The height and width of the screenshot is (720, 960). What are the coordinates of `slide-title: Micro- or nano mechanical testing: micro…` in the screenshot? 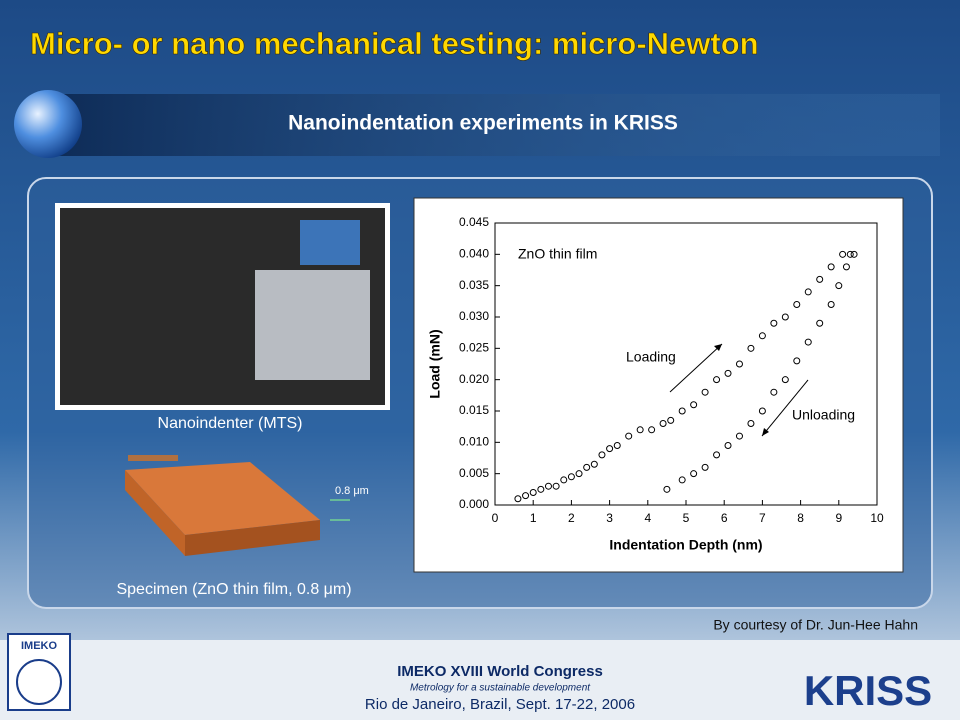 It's located at (394, 43).